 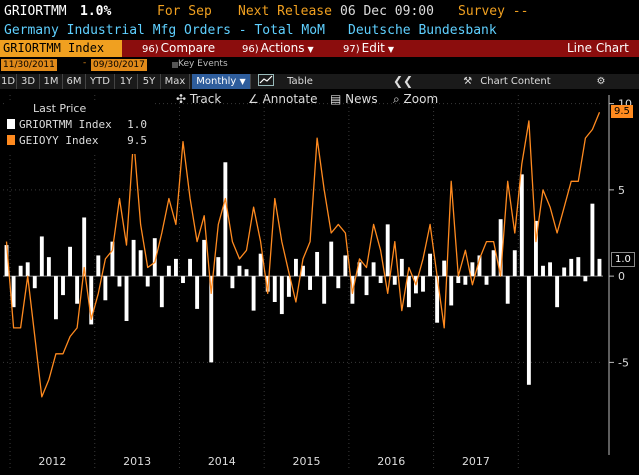 I want to click on range-max-button: Max, so click(x=175, y=81).